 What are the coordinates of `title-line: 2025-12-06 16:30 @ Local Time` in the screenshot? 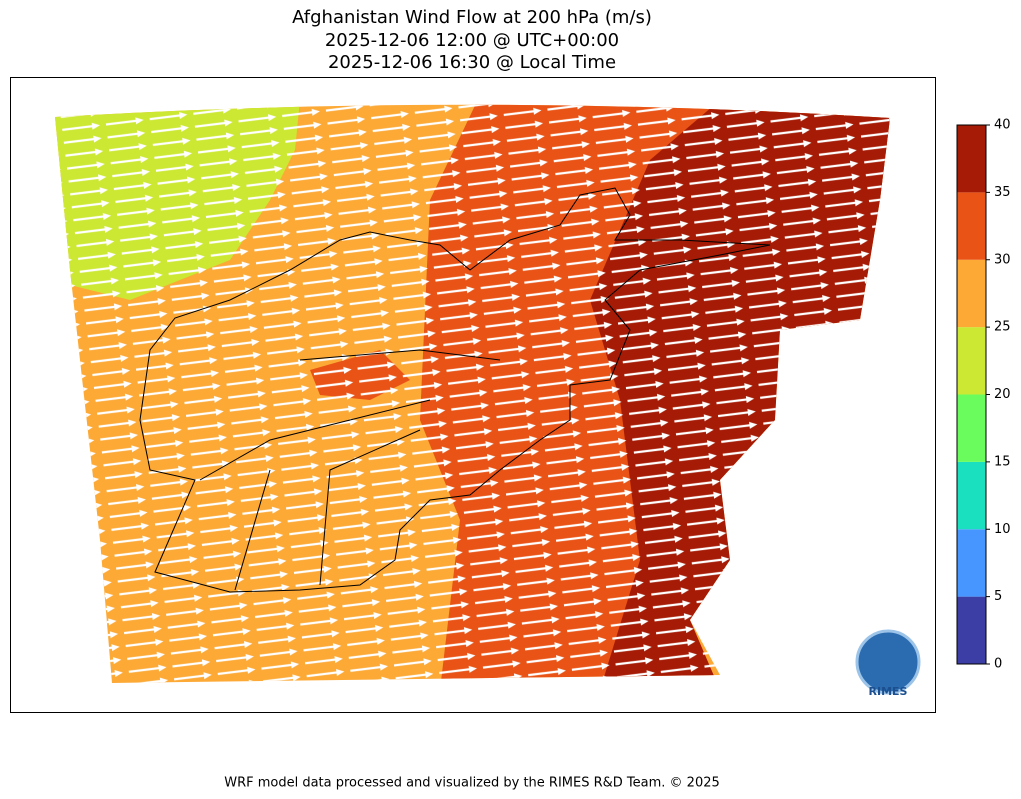 It's located at (472, 62).